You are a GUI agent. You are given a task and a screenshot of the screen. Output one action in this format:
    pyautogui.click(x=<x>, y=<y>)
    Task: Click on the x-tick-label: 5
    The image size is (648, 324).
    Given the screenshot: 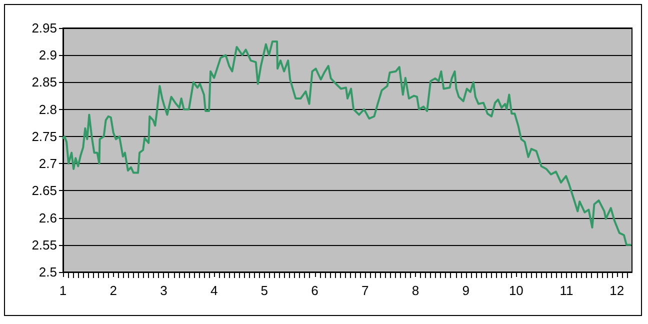 What is the action you would take?
    pyautogui.click(x=264, y=290)
    